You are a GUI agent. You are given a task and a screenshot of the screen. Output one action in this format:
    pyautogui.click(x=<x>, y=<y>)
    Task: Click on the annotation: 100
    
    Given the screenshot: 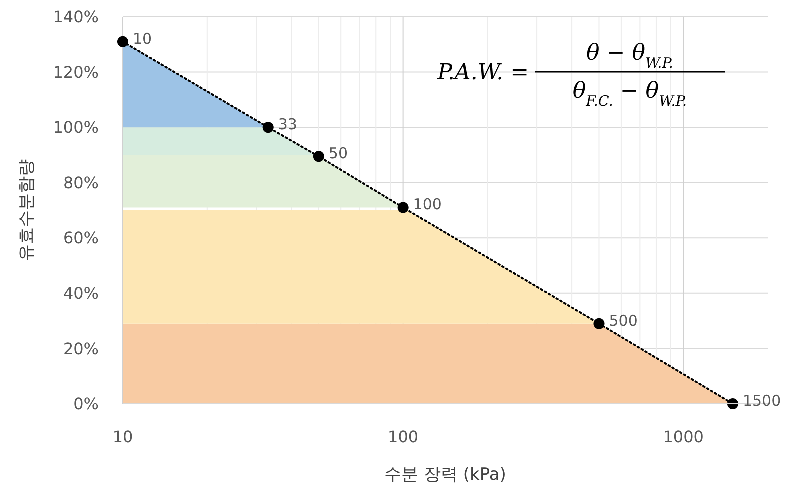 What is the action you would take?
    pyautogui.click(x=427, y=205)
    